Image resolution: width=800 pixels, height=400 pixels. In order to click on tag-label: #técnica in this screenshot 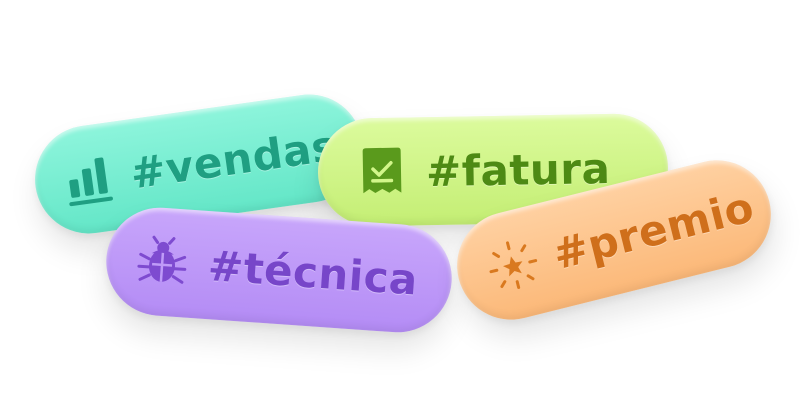, I will do `click(313, 272)`.